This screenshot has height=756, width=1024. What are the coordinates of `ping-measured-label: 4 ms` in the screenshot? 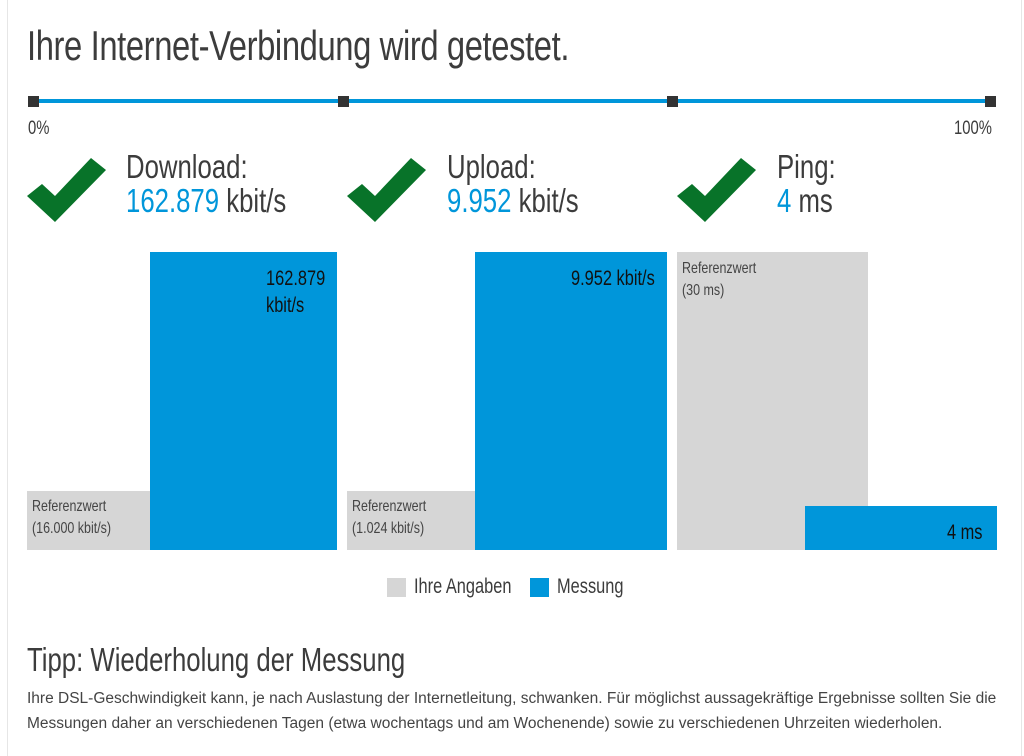 It's located at (965, 532).